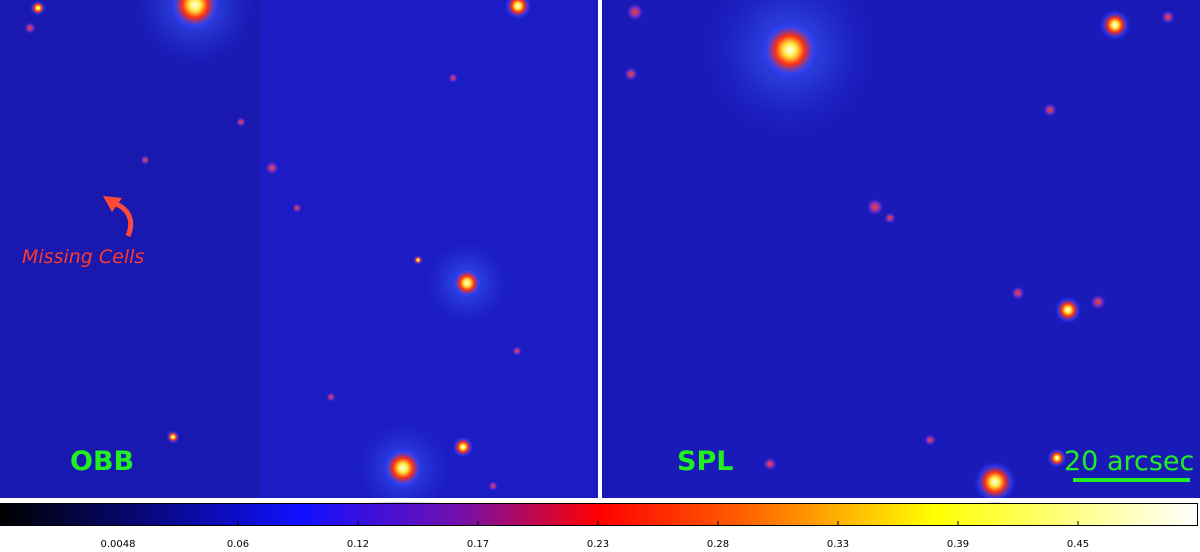  I want to click on scale-bar-label: 20 arcsec, so click(1129, 461).